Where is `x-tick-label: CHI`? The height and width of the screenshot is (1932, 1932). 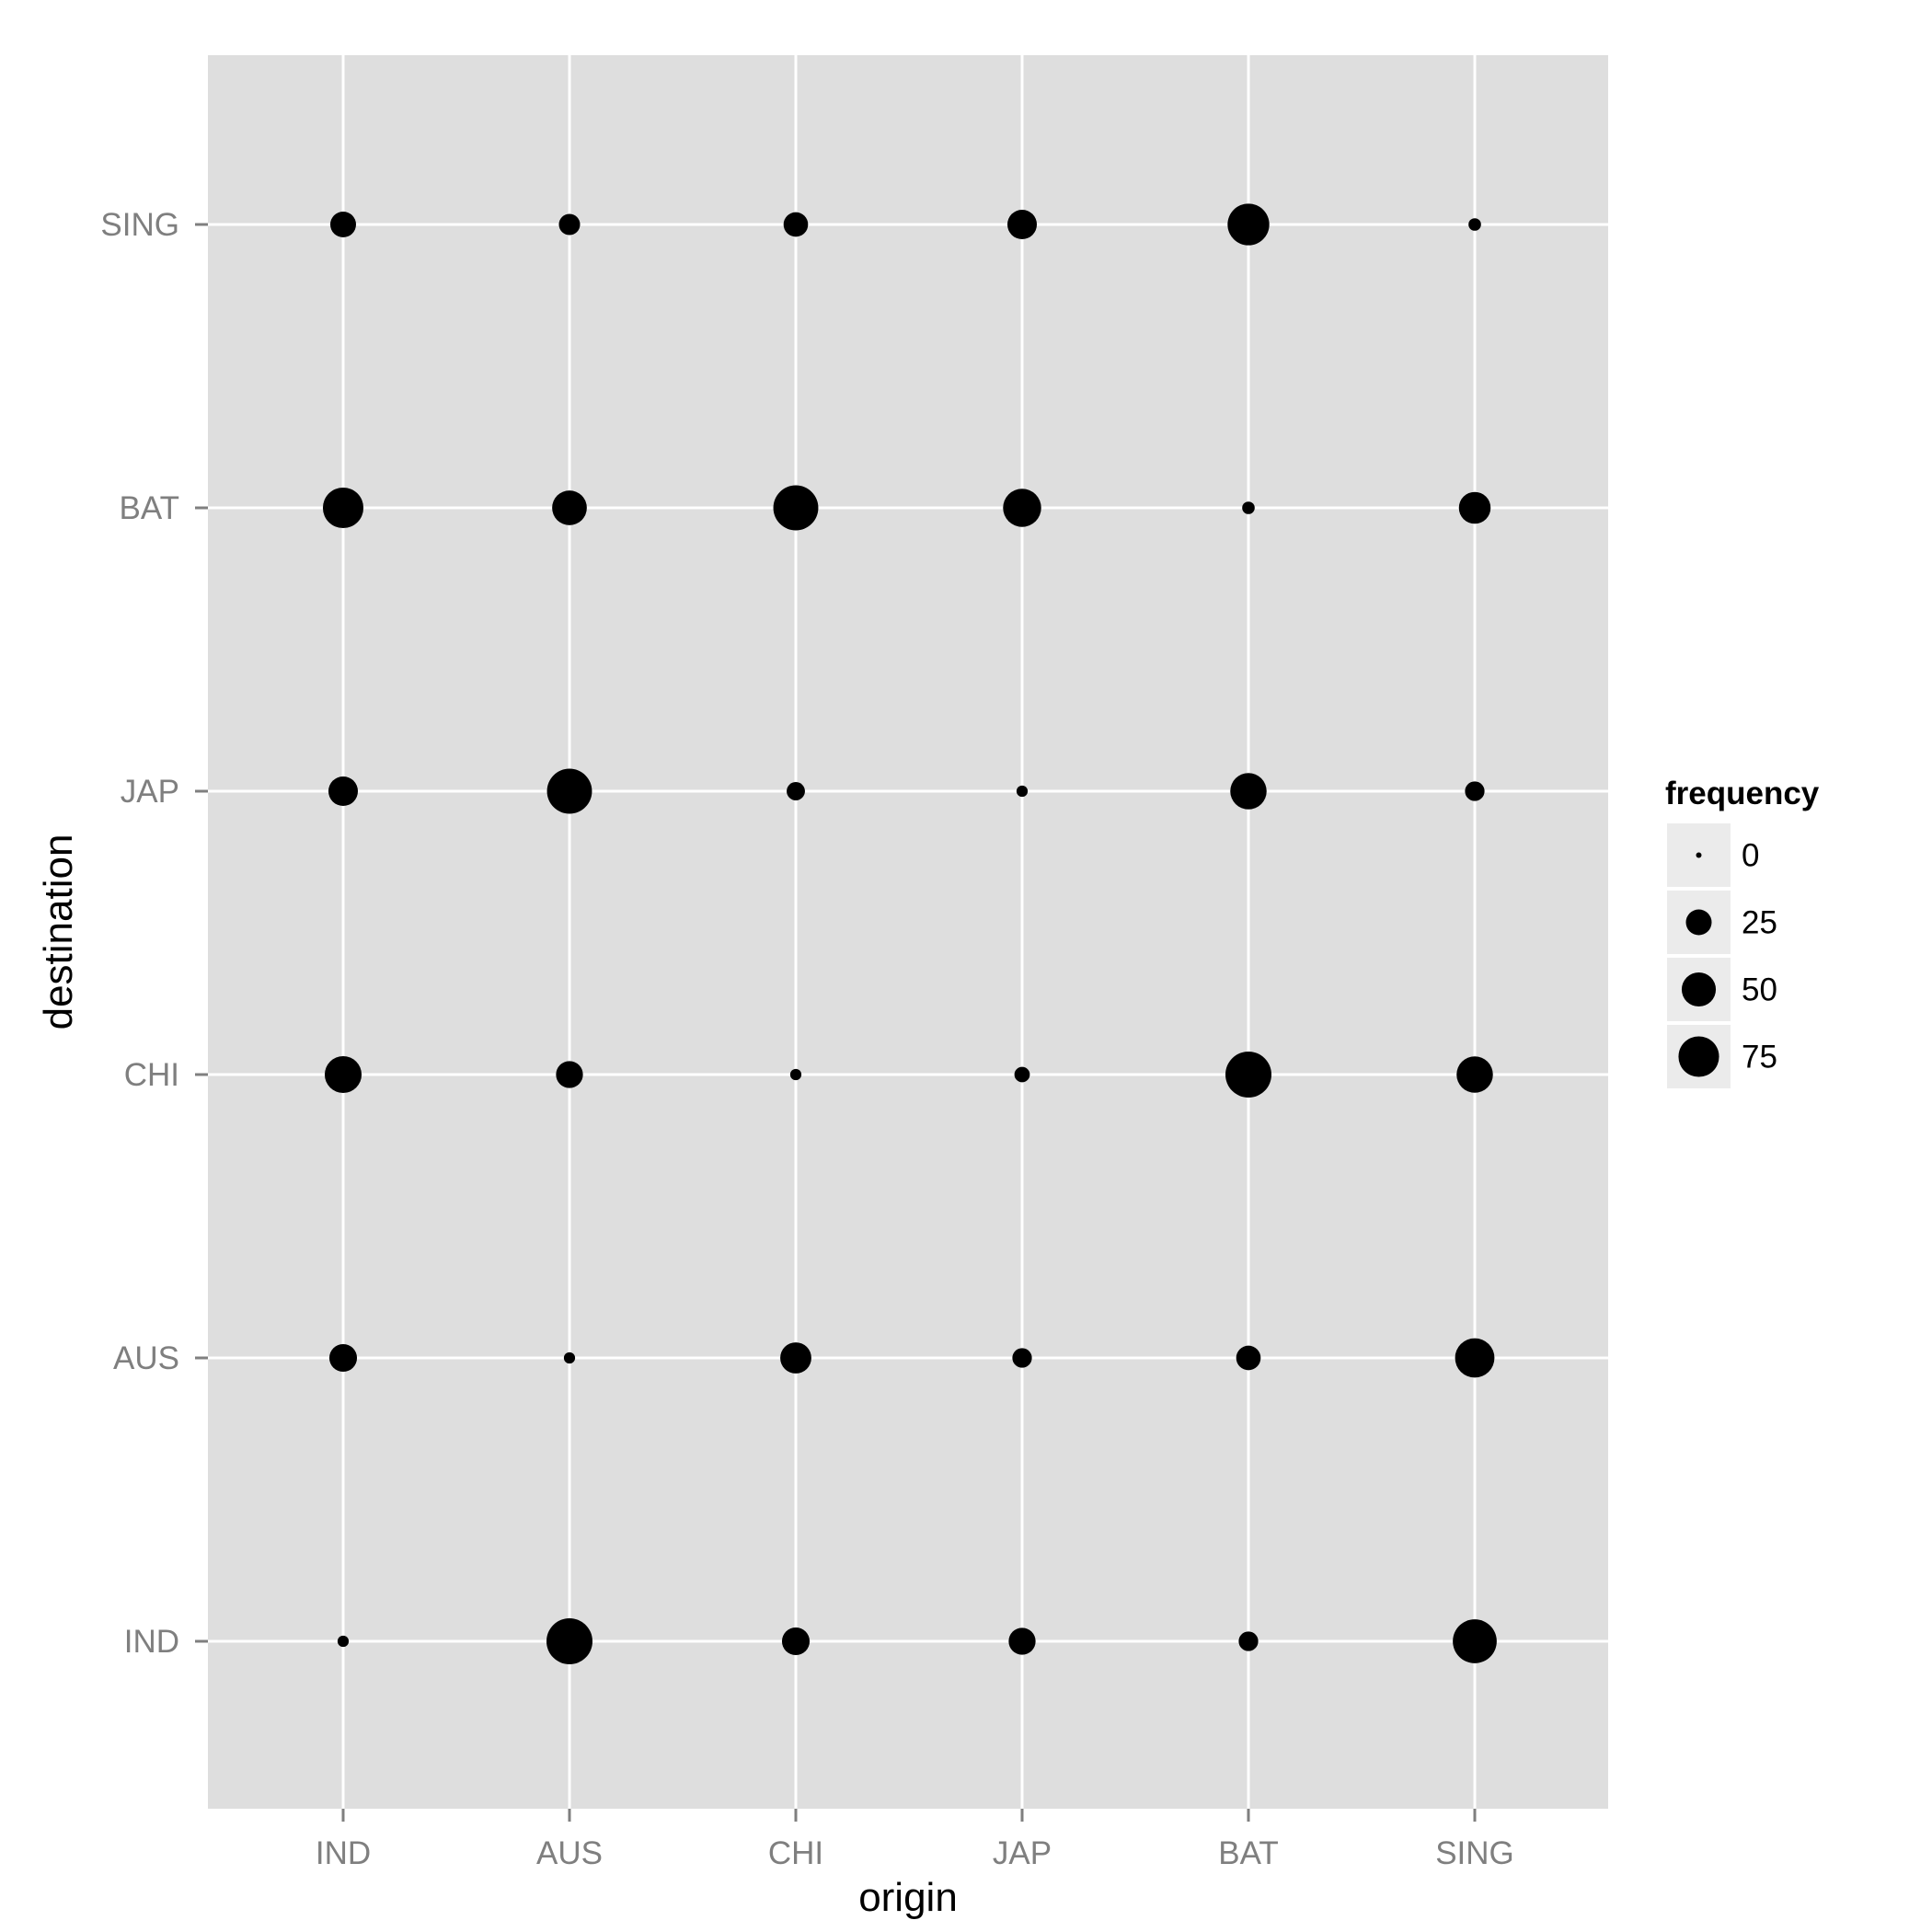 x-tick-label: CHI is located at coordinates (795, 1853).